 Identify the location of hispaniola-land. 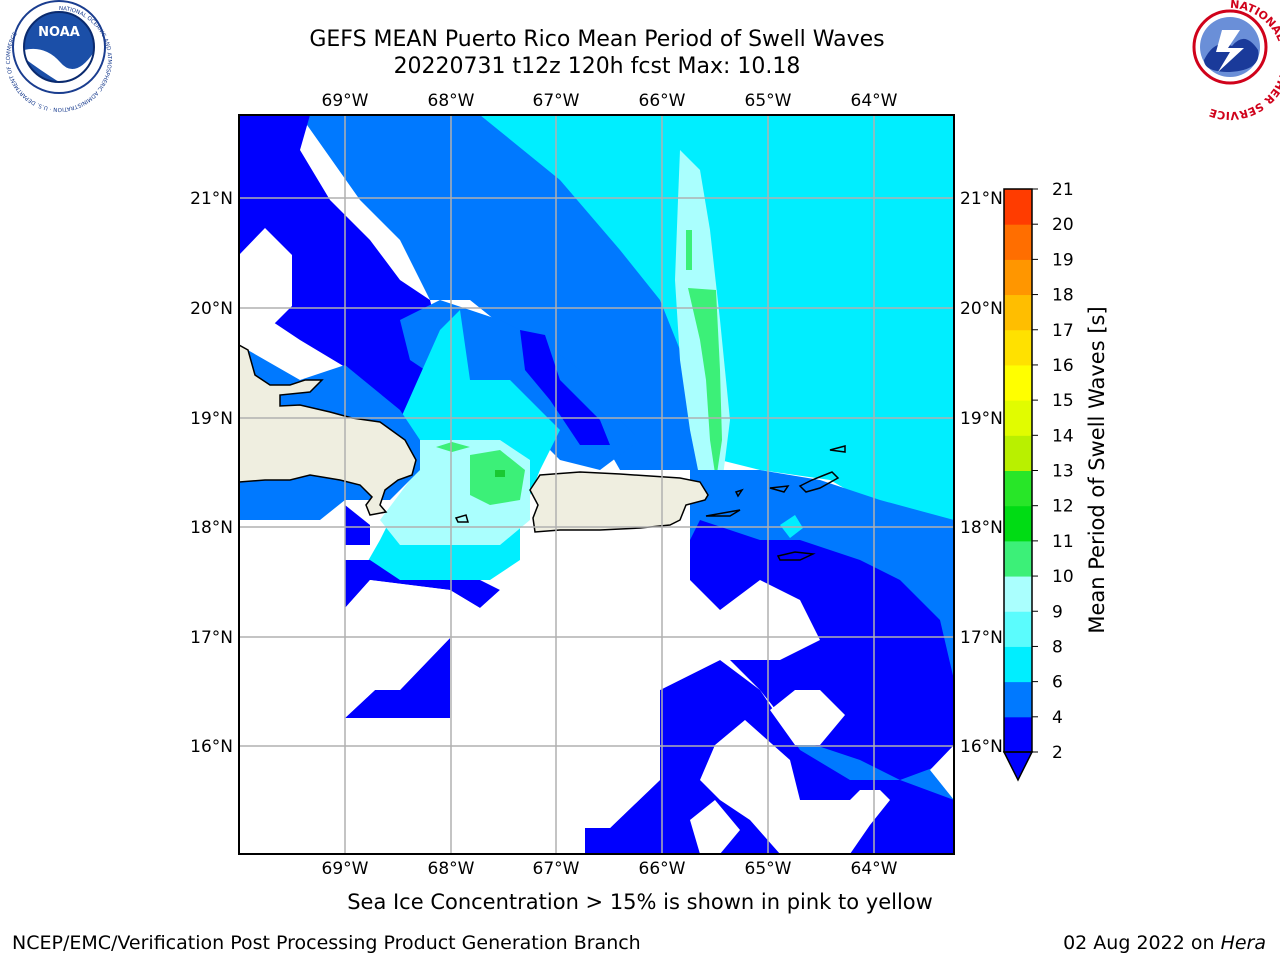
(328, 430).